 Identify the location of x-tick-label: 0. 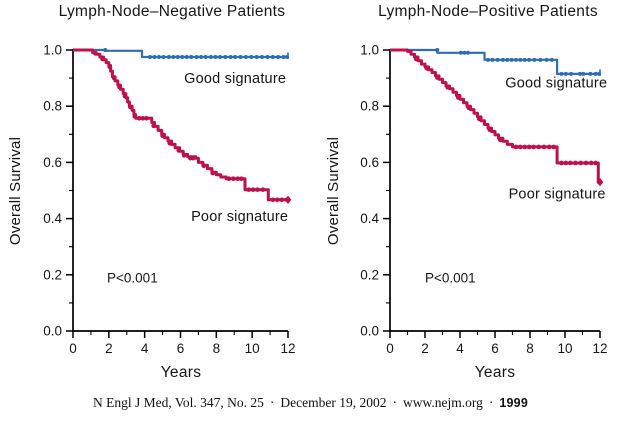
(390, 348).